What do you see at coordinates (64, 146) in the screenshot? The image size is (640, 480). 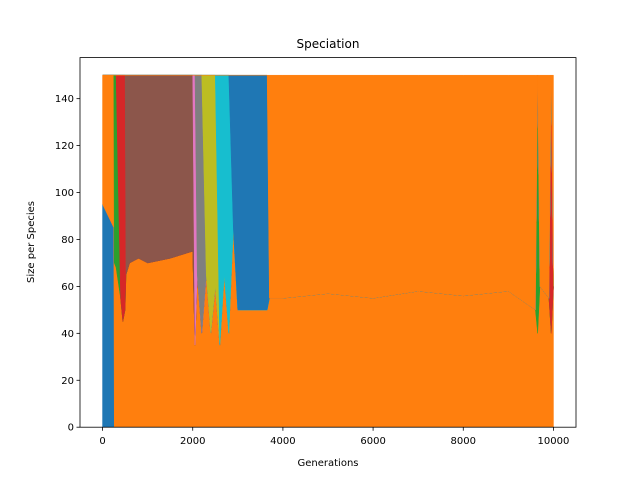 I see `y-tick-label: 120` at bounding box center [64, 146].